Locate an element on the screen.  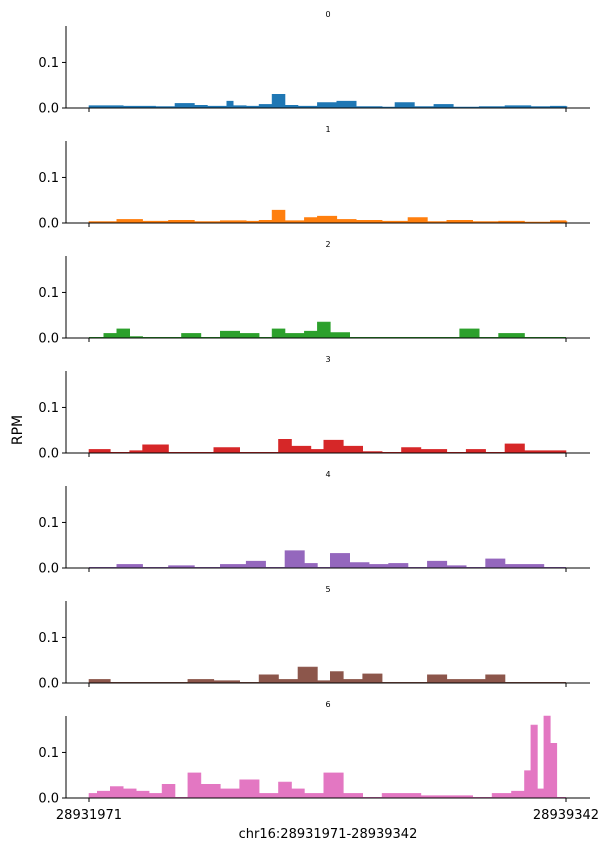
panel-2: 2 0.0 0.1 is located at coordinates (314, 293).